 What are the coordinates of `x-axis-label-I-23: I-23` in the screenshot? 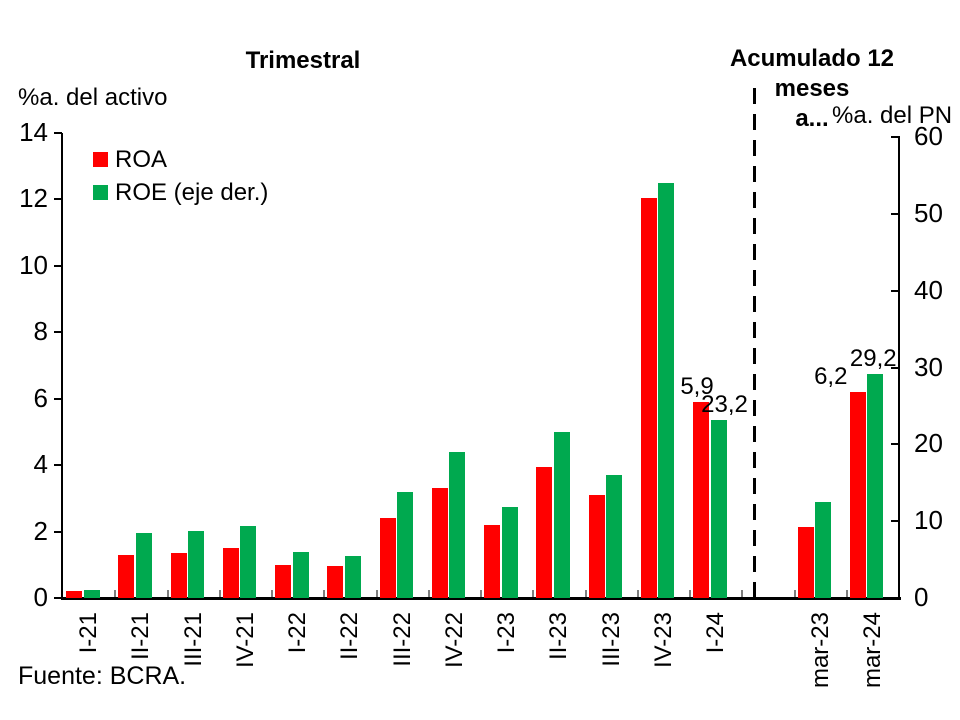 It's located at (507, 633).